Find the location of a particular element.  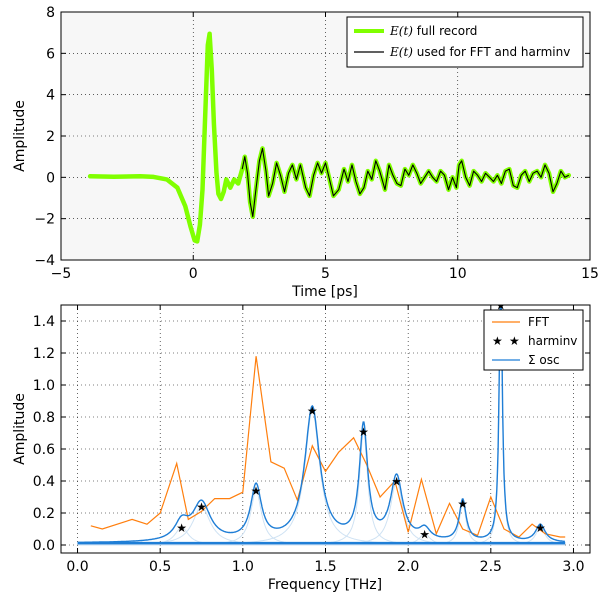

x-tick-label: 0.5 is located at coordinates (160, 567).